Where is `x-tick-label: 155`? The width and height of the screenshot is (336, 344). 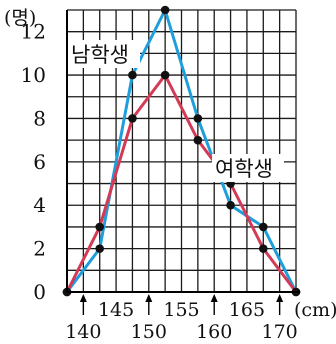 x-tick-label: 155 is located at coordinates (181, 310).